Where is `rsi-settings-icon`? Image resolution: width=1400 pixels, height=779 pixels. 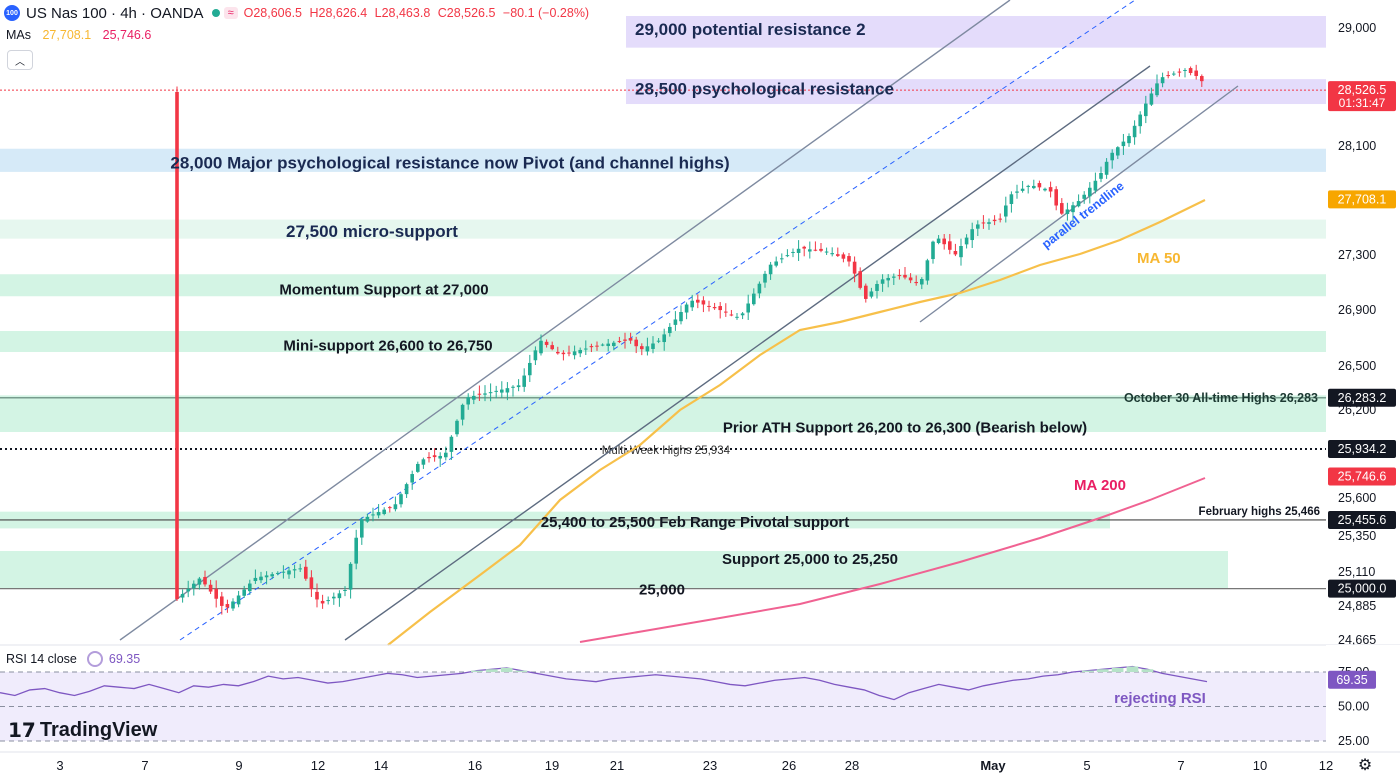
rsi-settings-icon is located at coordinates (94, 659).